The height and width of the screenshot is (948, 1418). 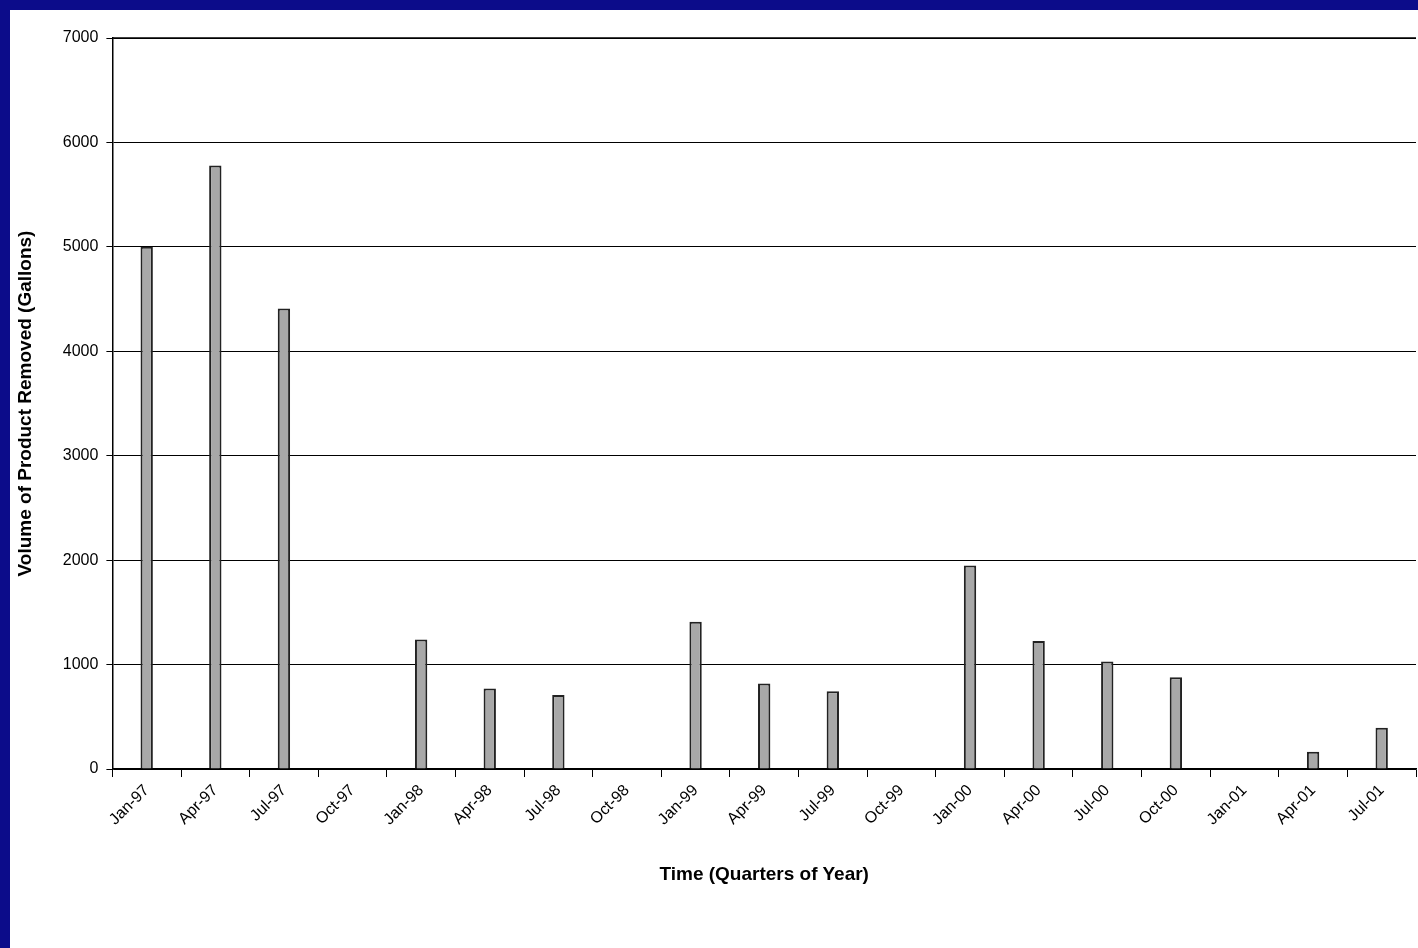 What do you see at coordinates (80, 350) in the screenshot?
I see `y-tick-label: 4000` at bounding box center [80, 350].